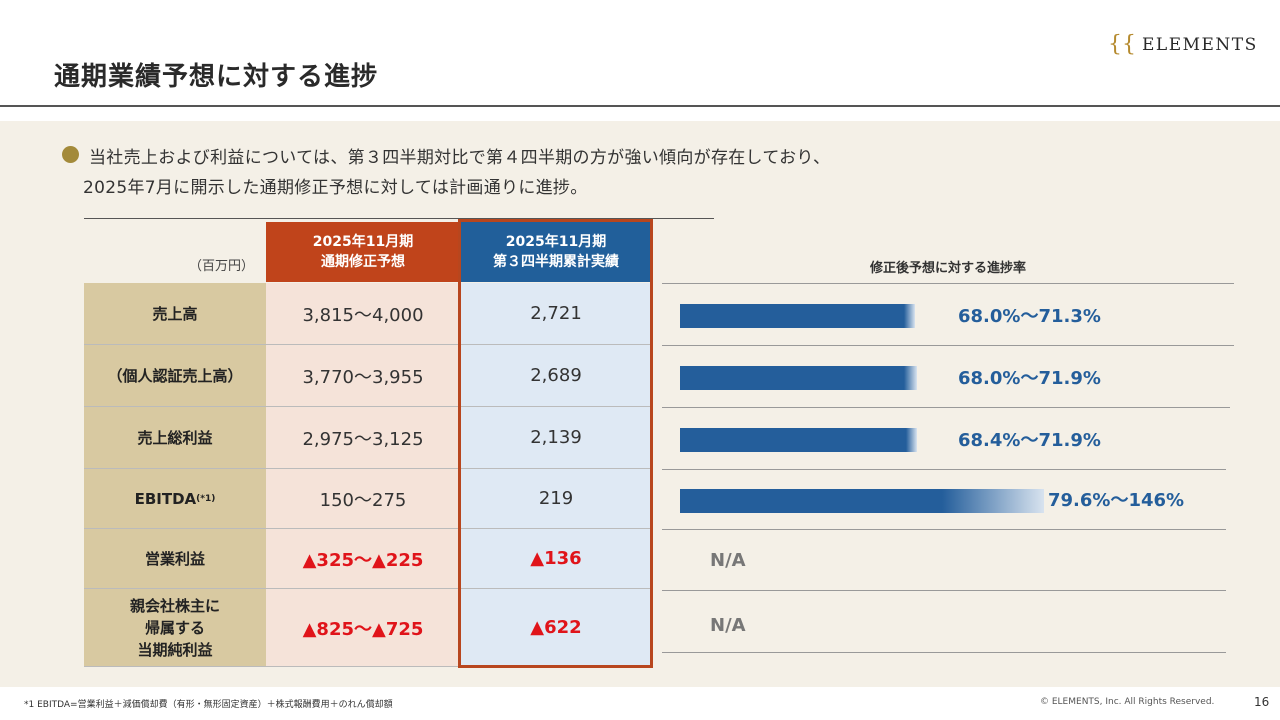 The width and height of the screenshot is (1280, 720). I want to click on row-label-personal-auth-sales: （個人認証売上高）, so click(175, 376).